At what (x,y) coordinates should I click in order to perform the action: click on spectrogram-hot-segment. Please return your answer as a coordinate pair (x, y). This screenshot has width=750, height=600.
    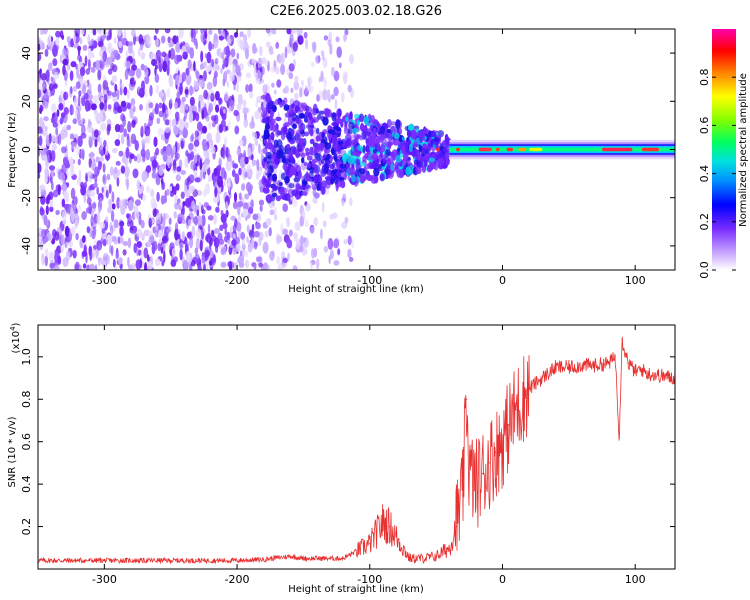
    Looking at the image, I should click on (617, 149).